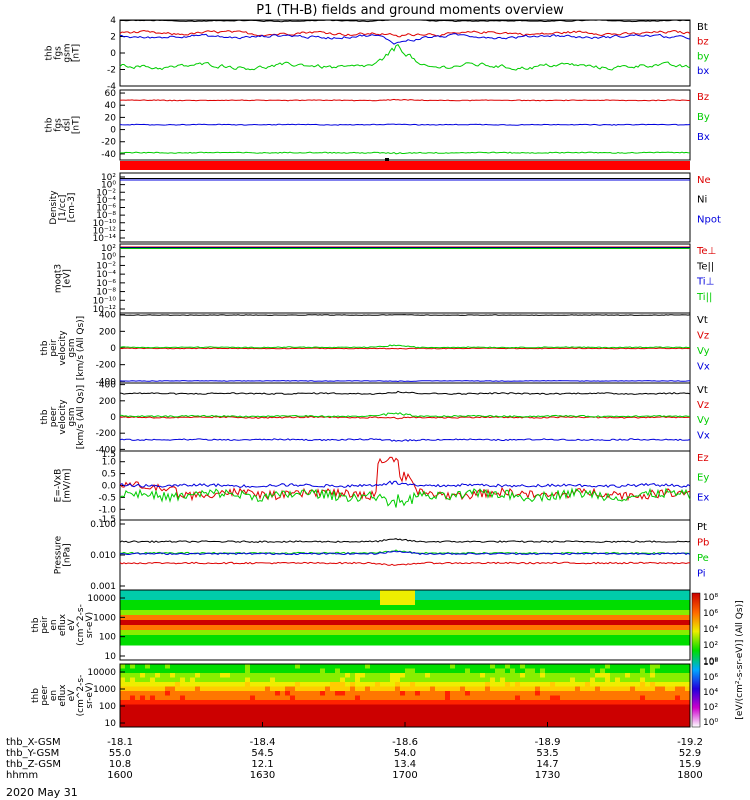 The height and width of the screenshot is (800, 750). Describe the element at coordinates (81, 625) in the screenshot. I see `y-axis-label: (cm^2-s-` at that location.